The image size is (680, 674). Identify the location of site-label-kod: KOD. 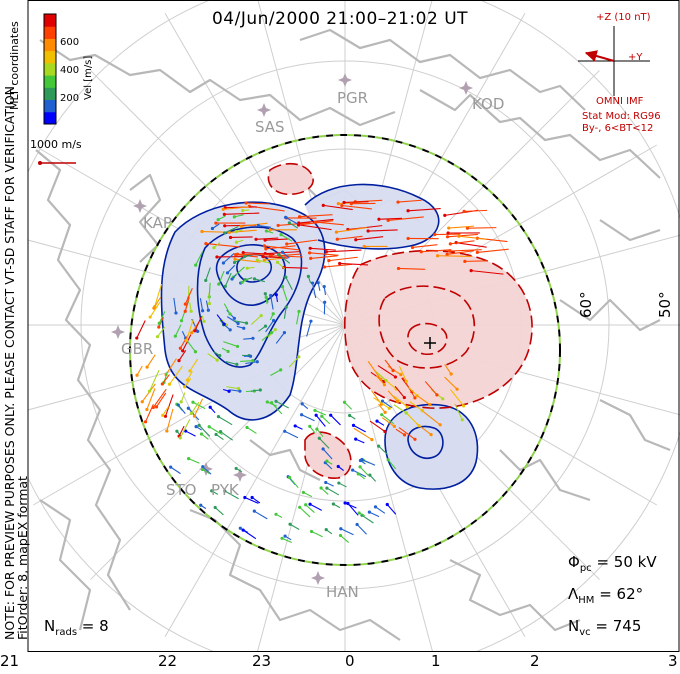
(488, 104).